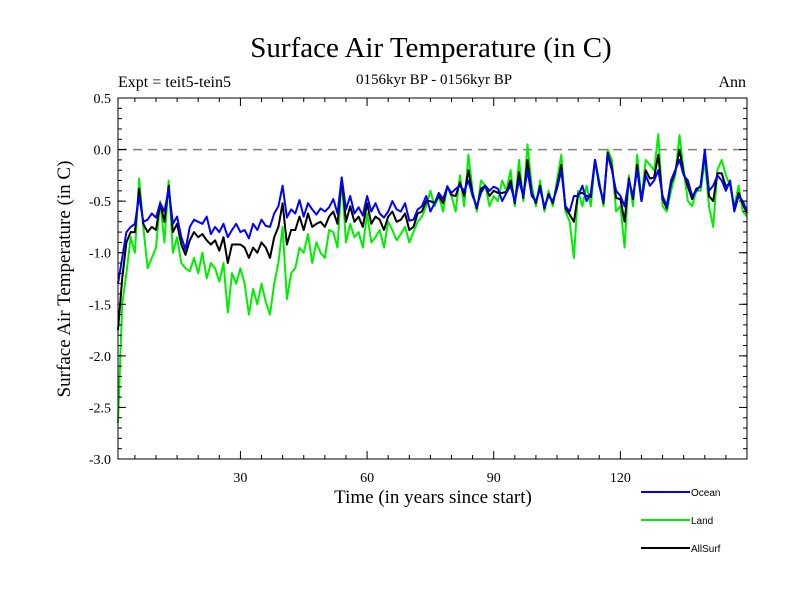 Image resolution: width=800 pixels, height=600 pixels. I want to click on y-tick-label: -2.0, so click(100, 357).